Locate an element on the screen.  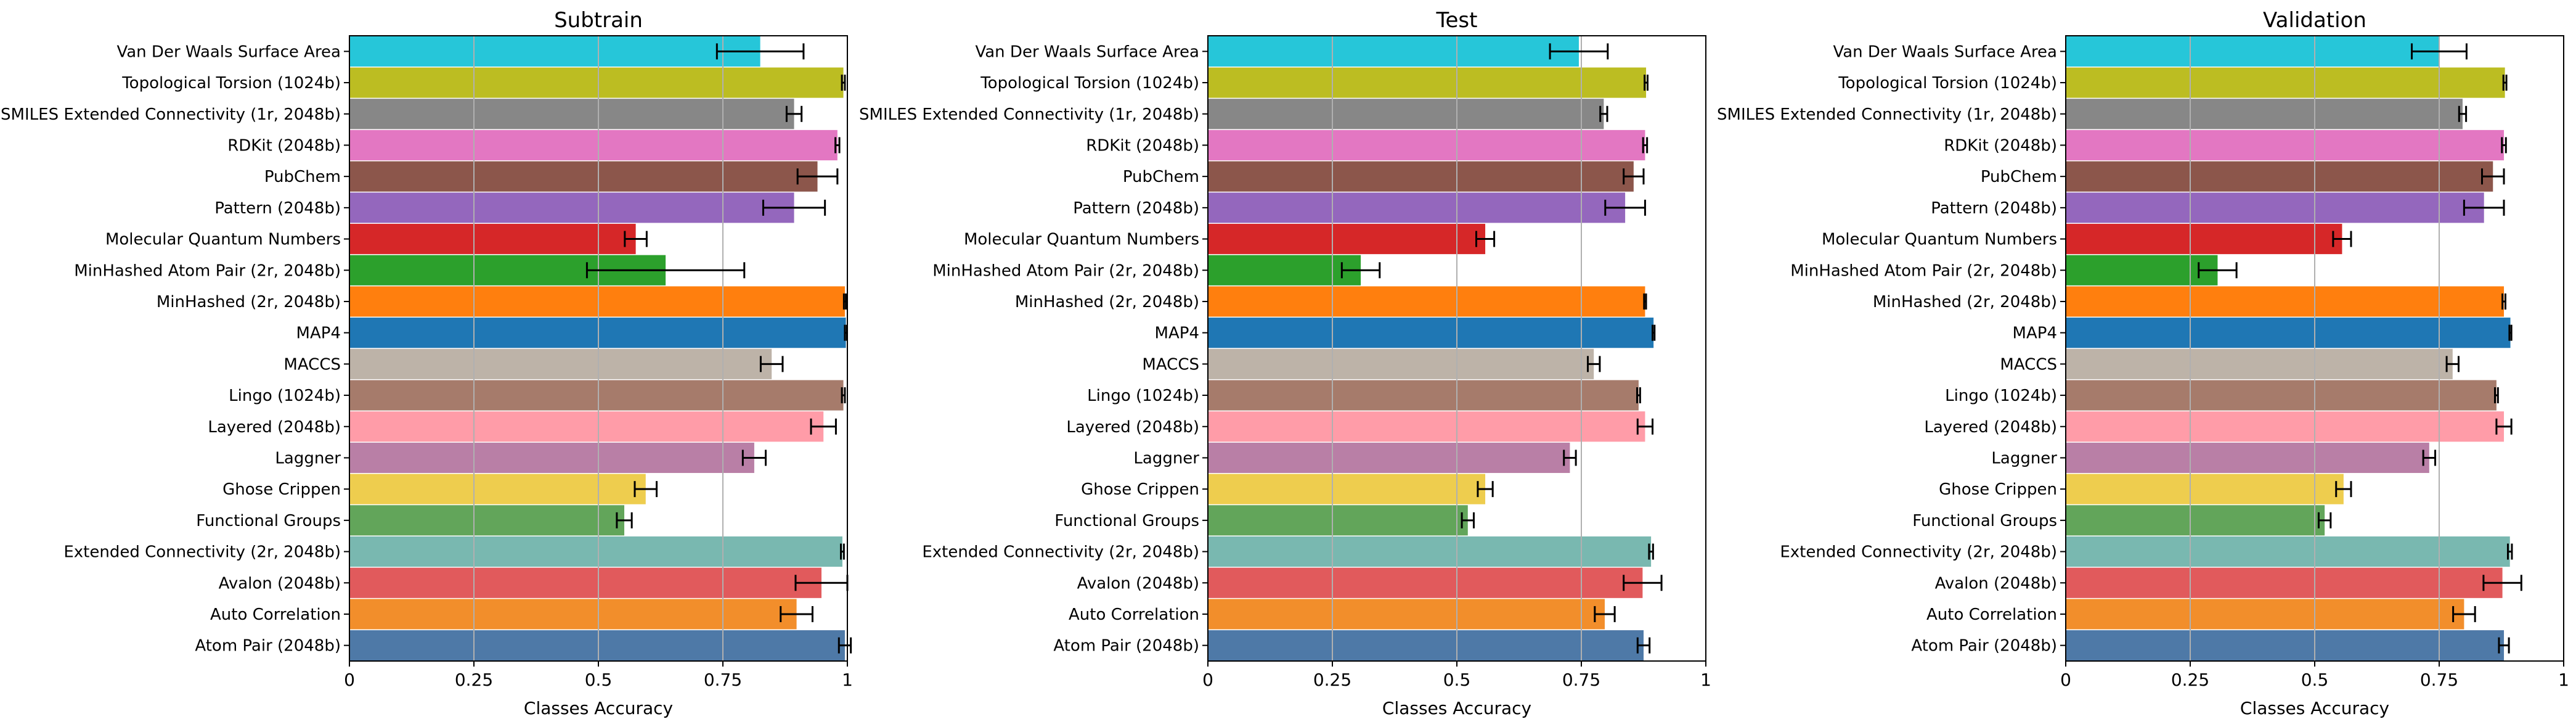
panel-title: Validation is located at coordinates (2314, 20).